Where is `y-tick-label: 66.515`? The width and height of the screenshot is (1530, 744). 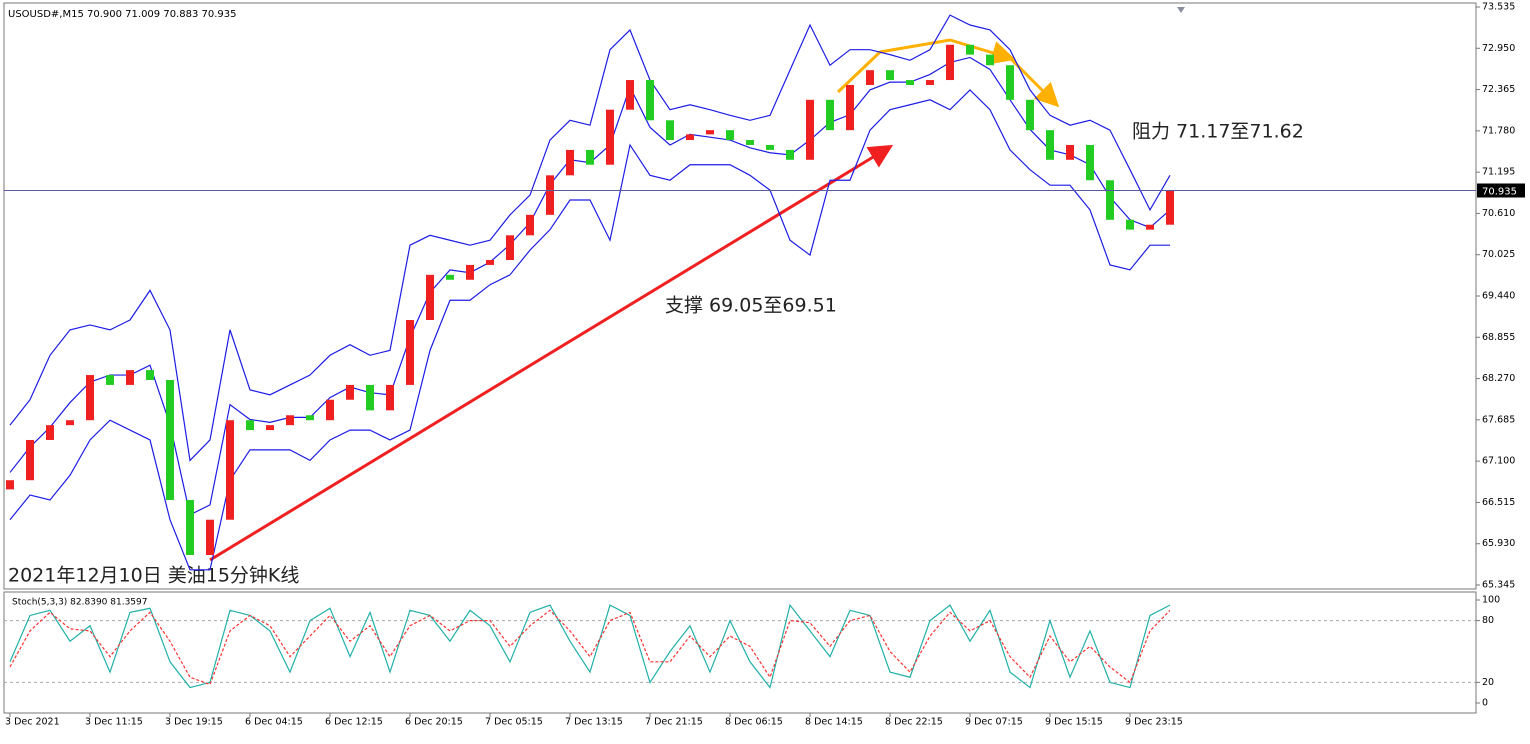
y-tick-label: 66.515 is located at coordinates (1498, 502).